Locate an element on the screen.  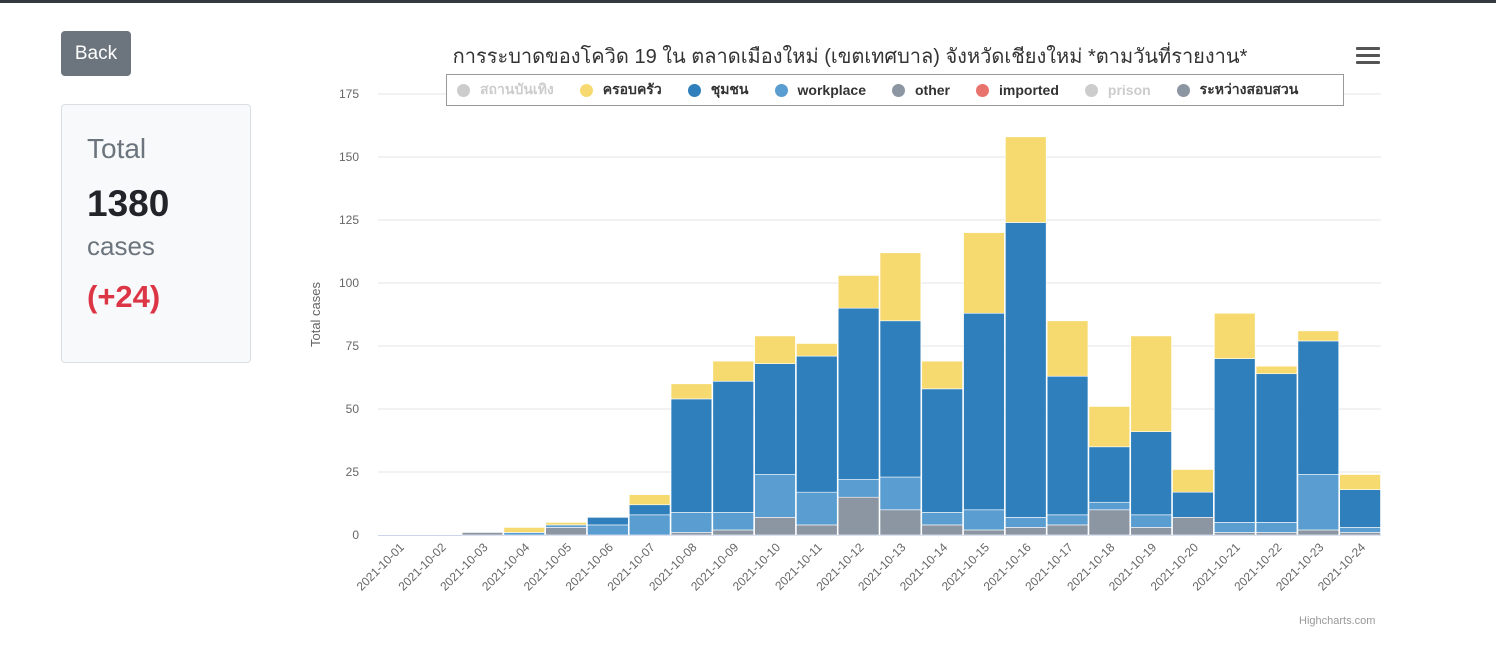
y-axis-title: Total cases is located at coordinates (315, 314).